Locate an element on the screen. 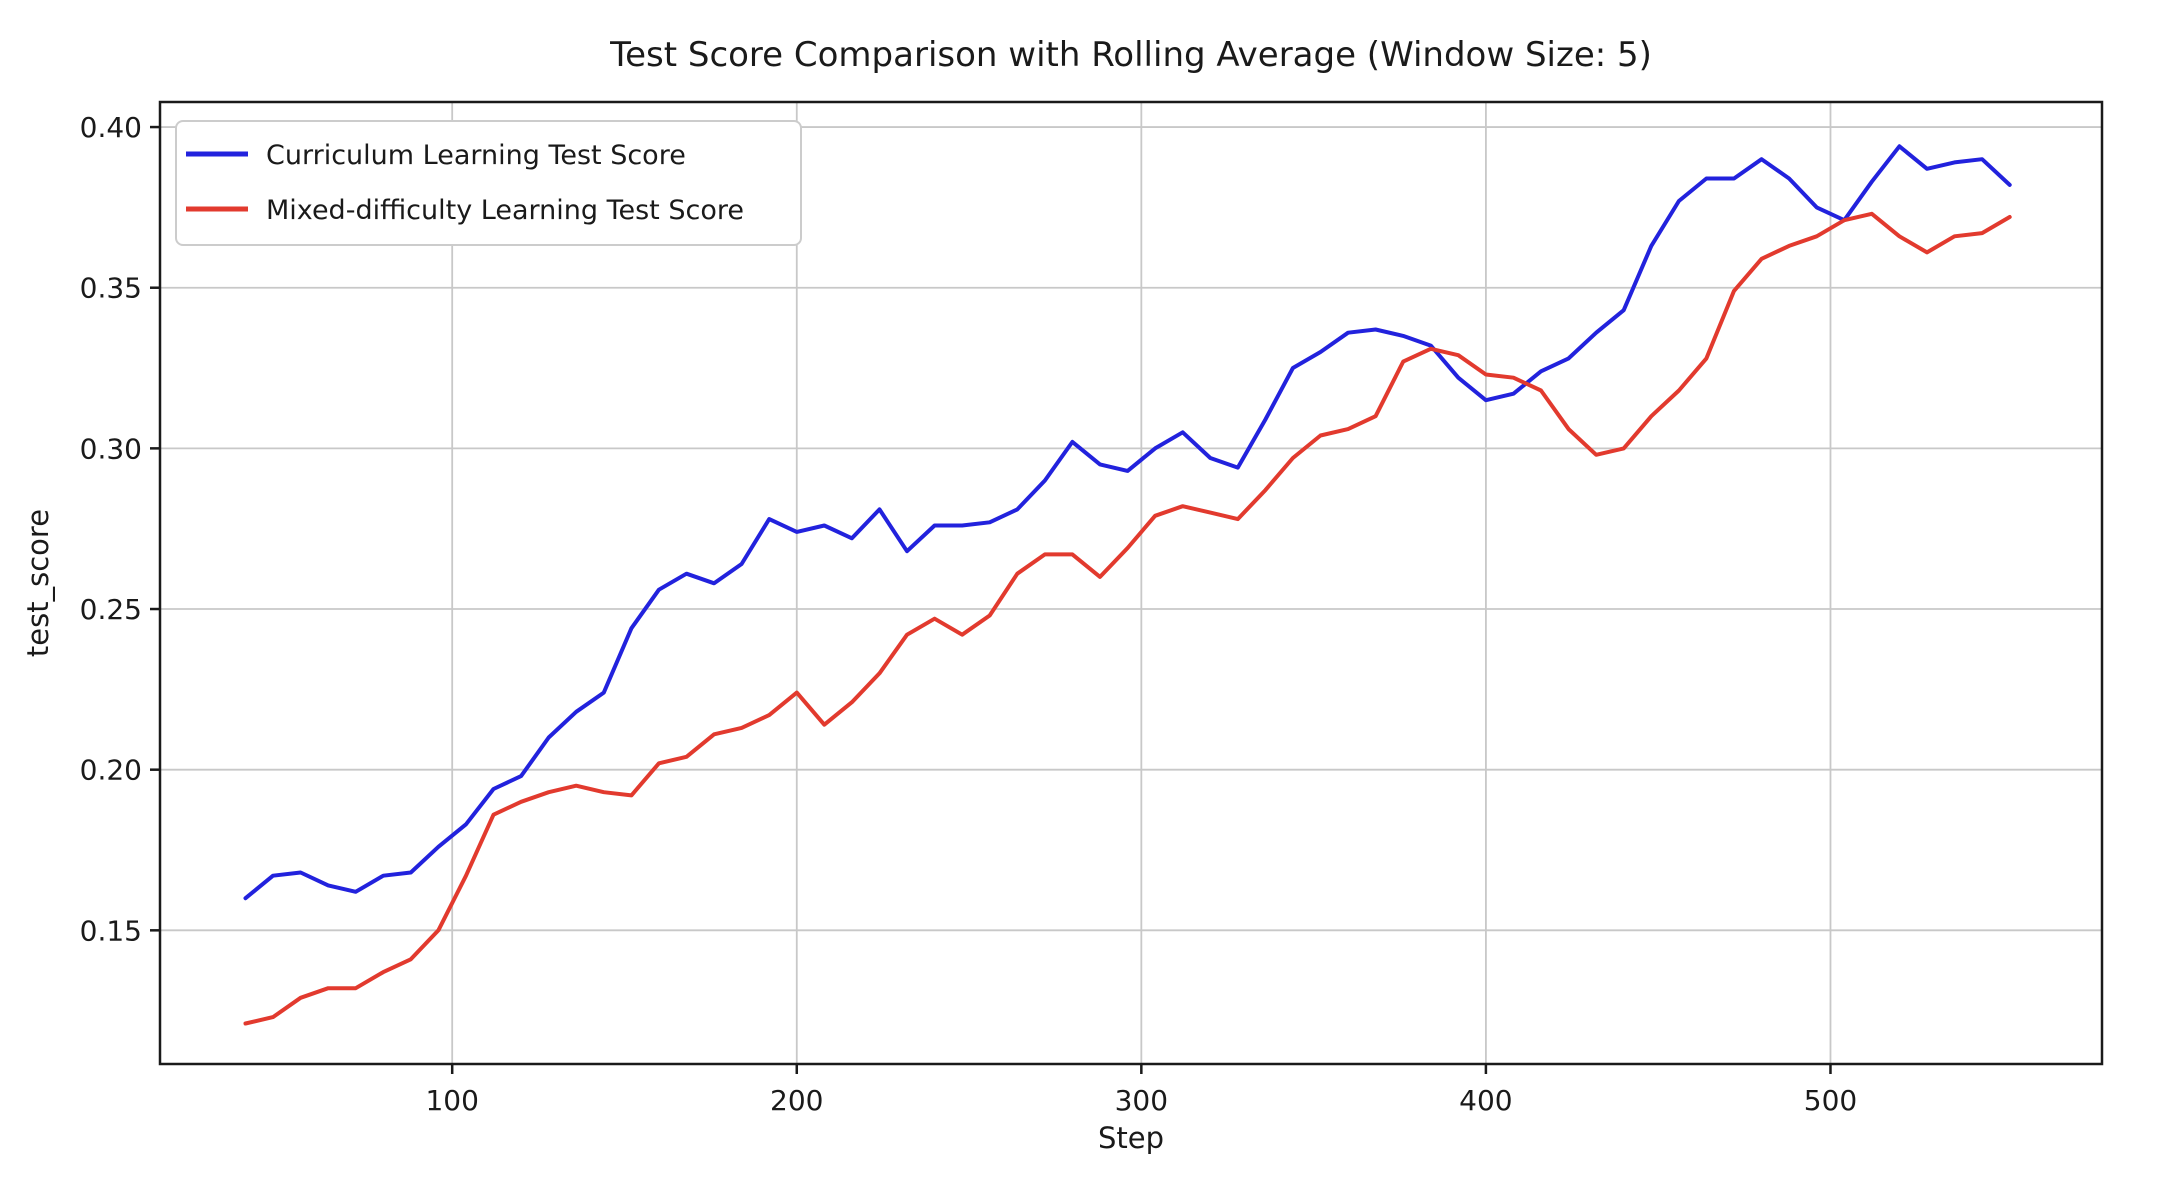 This screenshot has height=1184, width=2174. legend-box is located at coordinates (488, 183).